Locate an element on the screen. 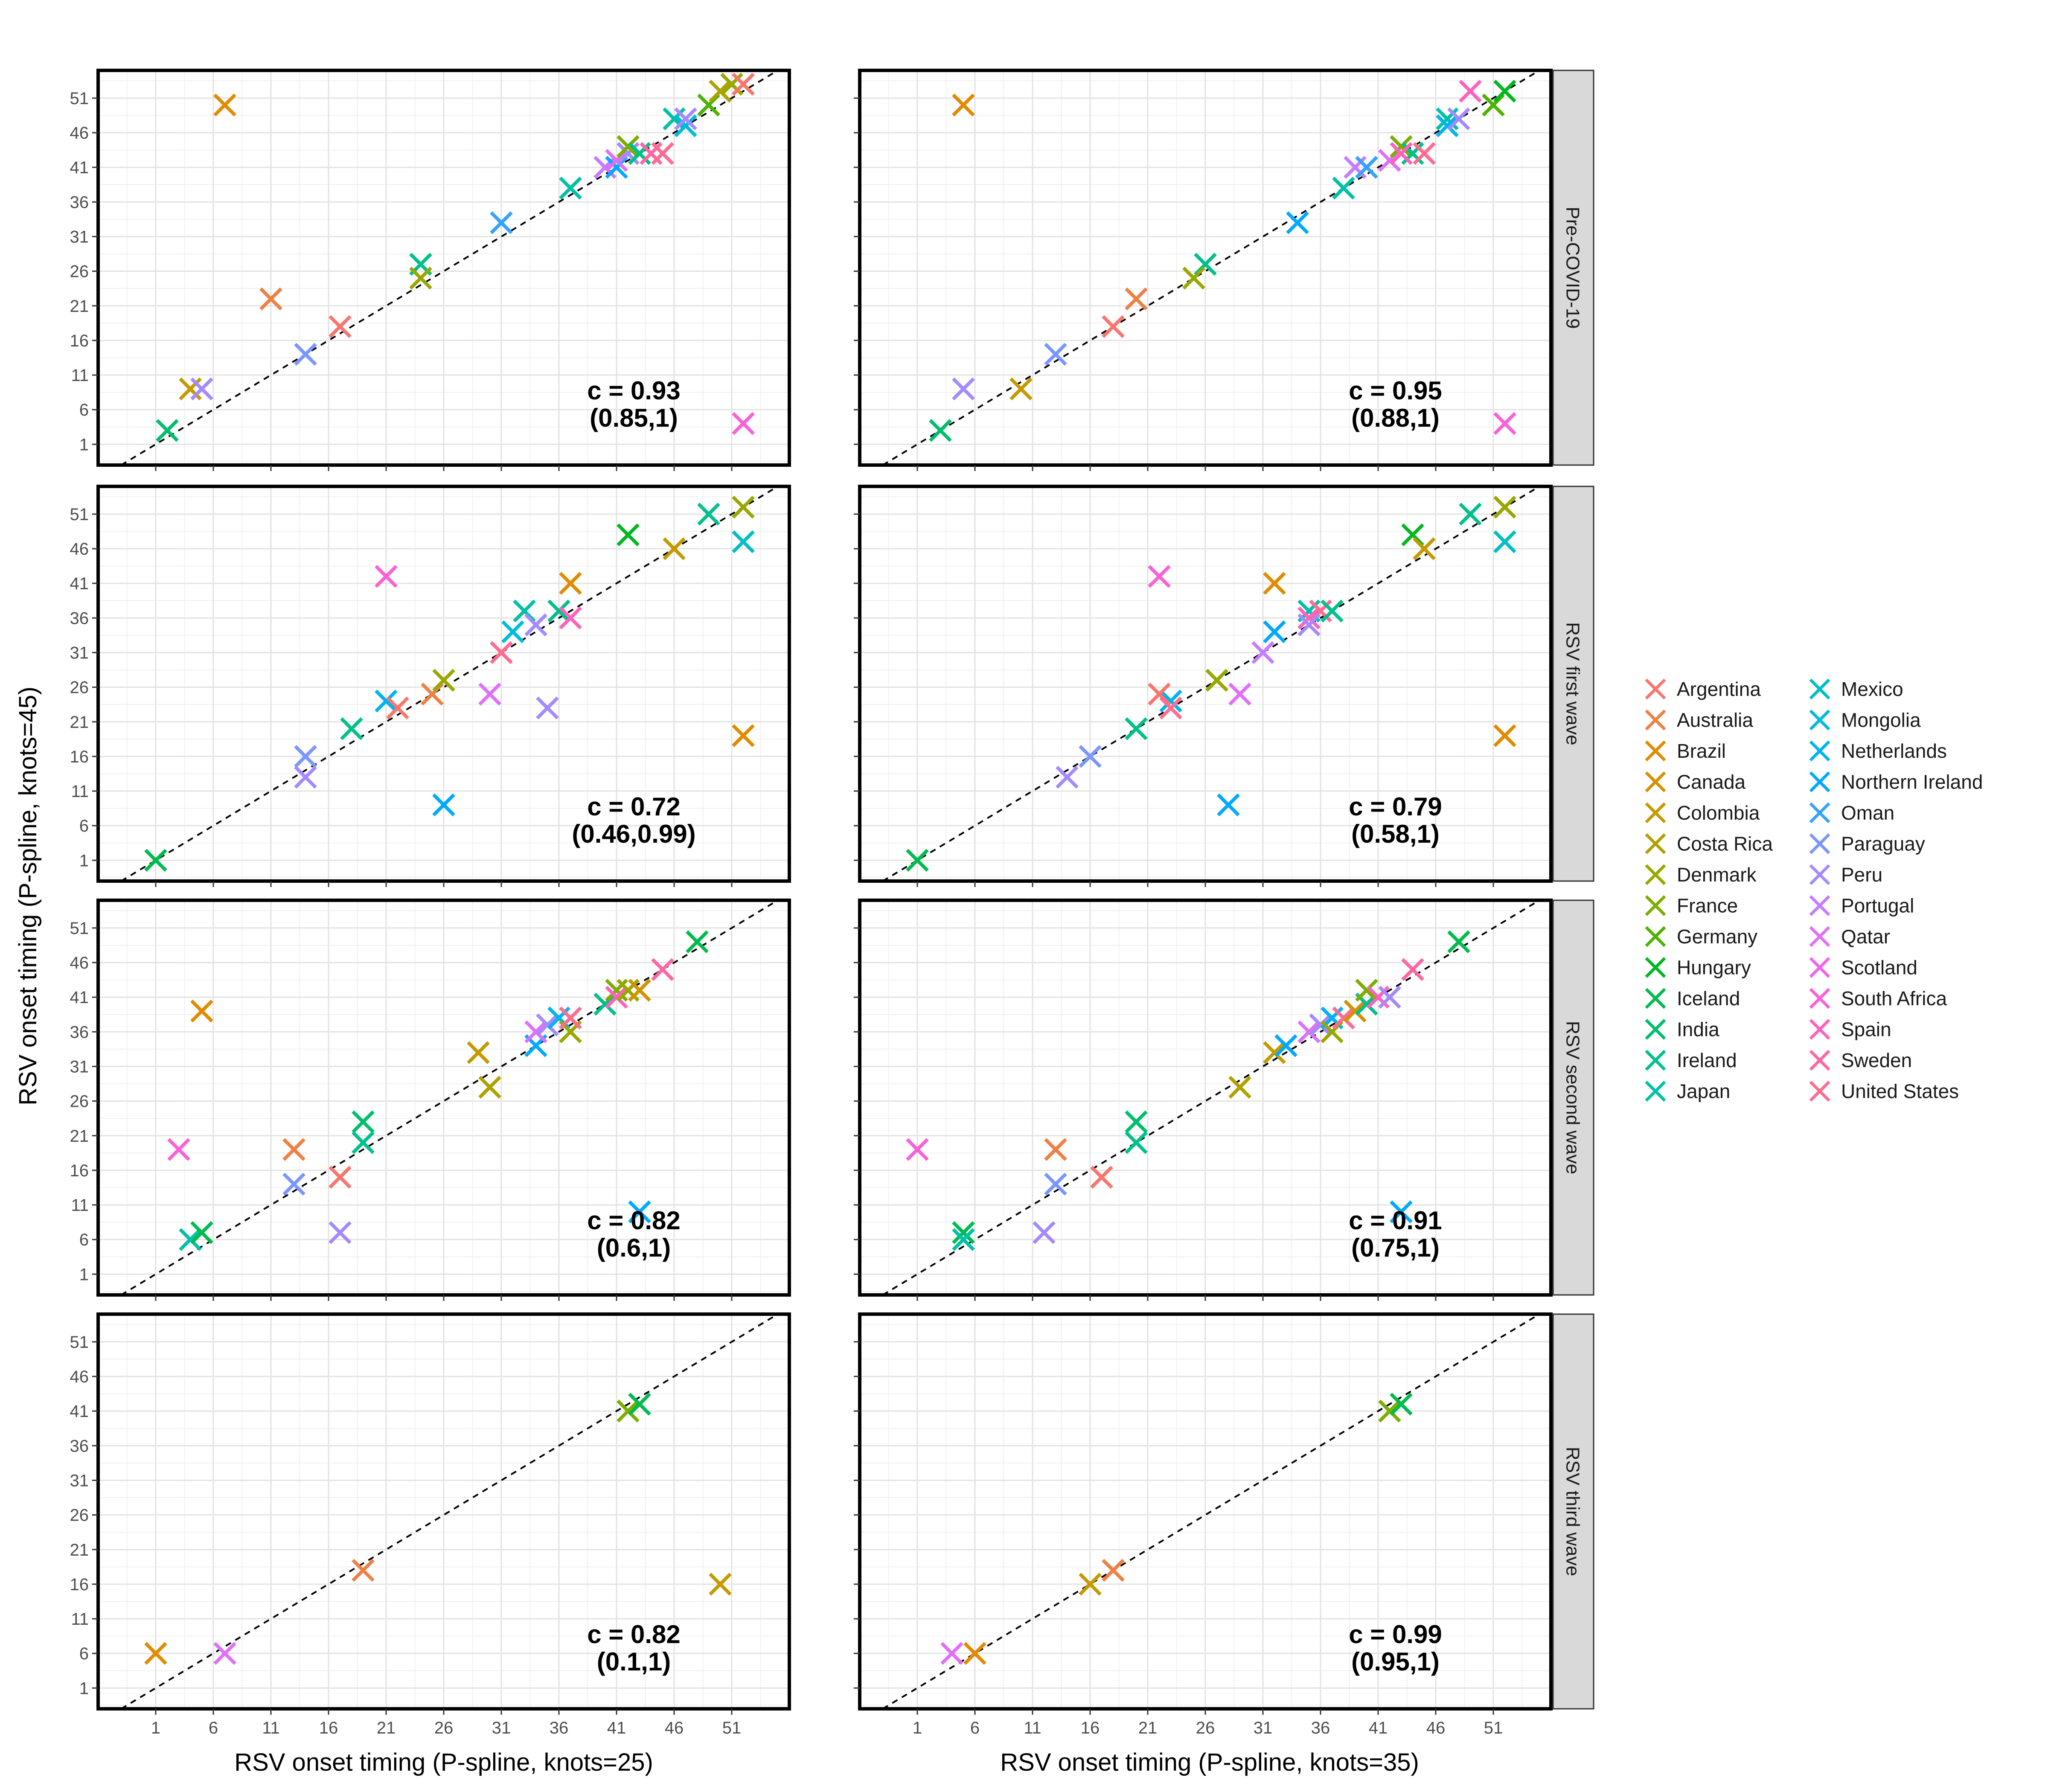 Image resolution: width=2048 pixels, height=1792 pixels. legend-item: South Africa is located at coordinates (1878, 998).